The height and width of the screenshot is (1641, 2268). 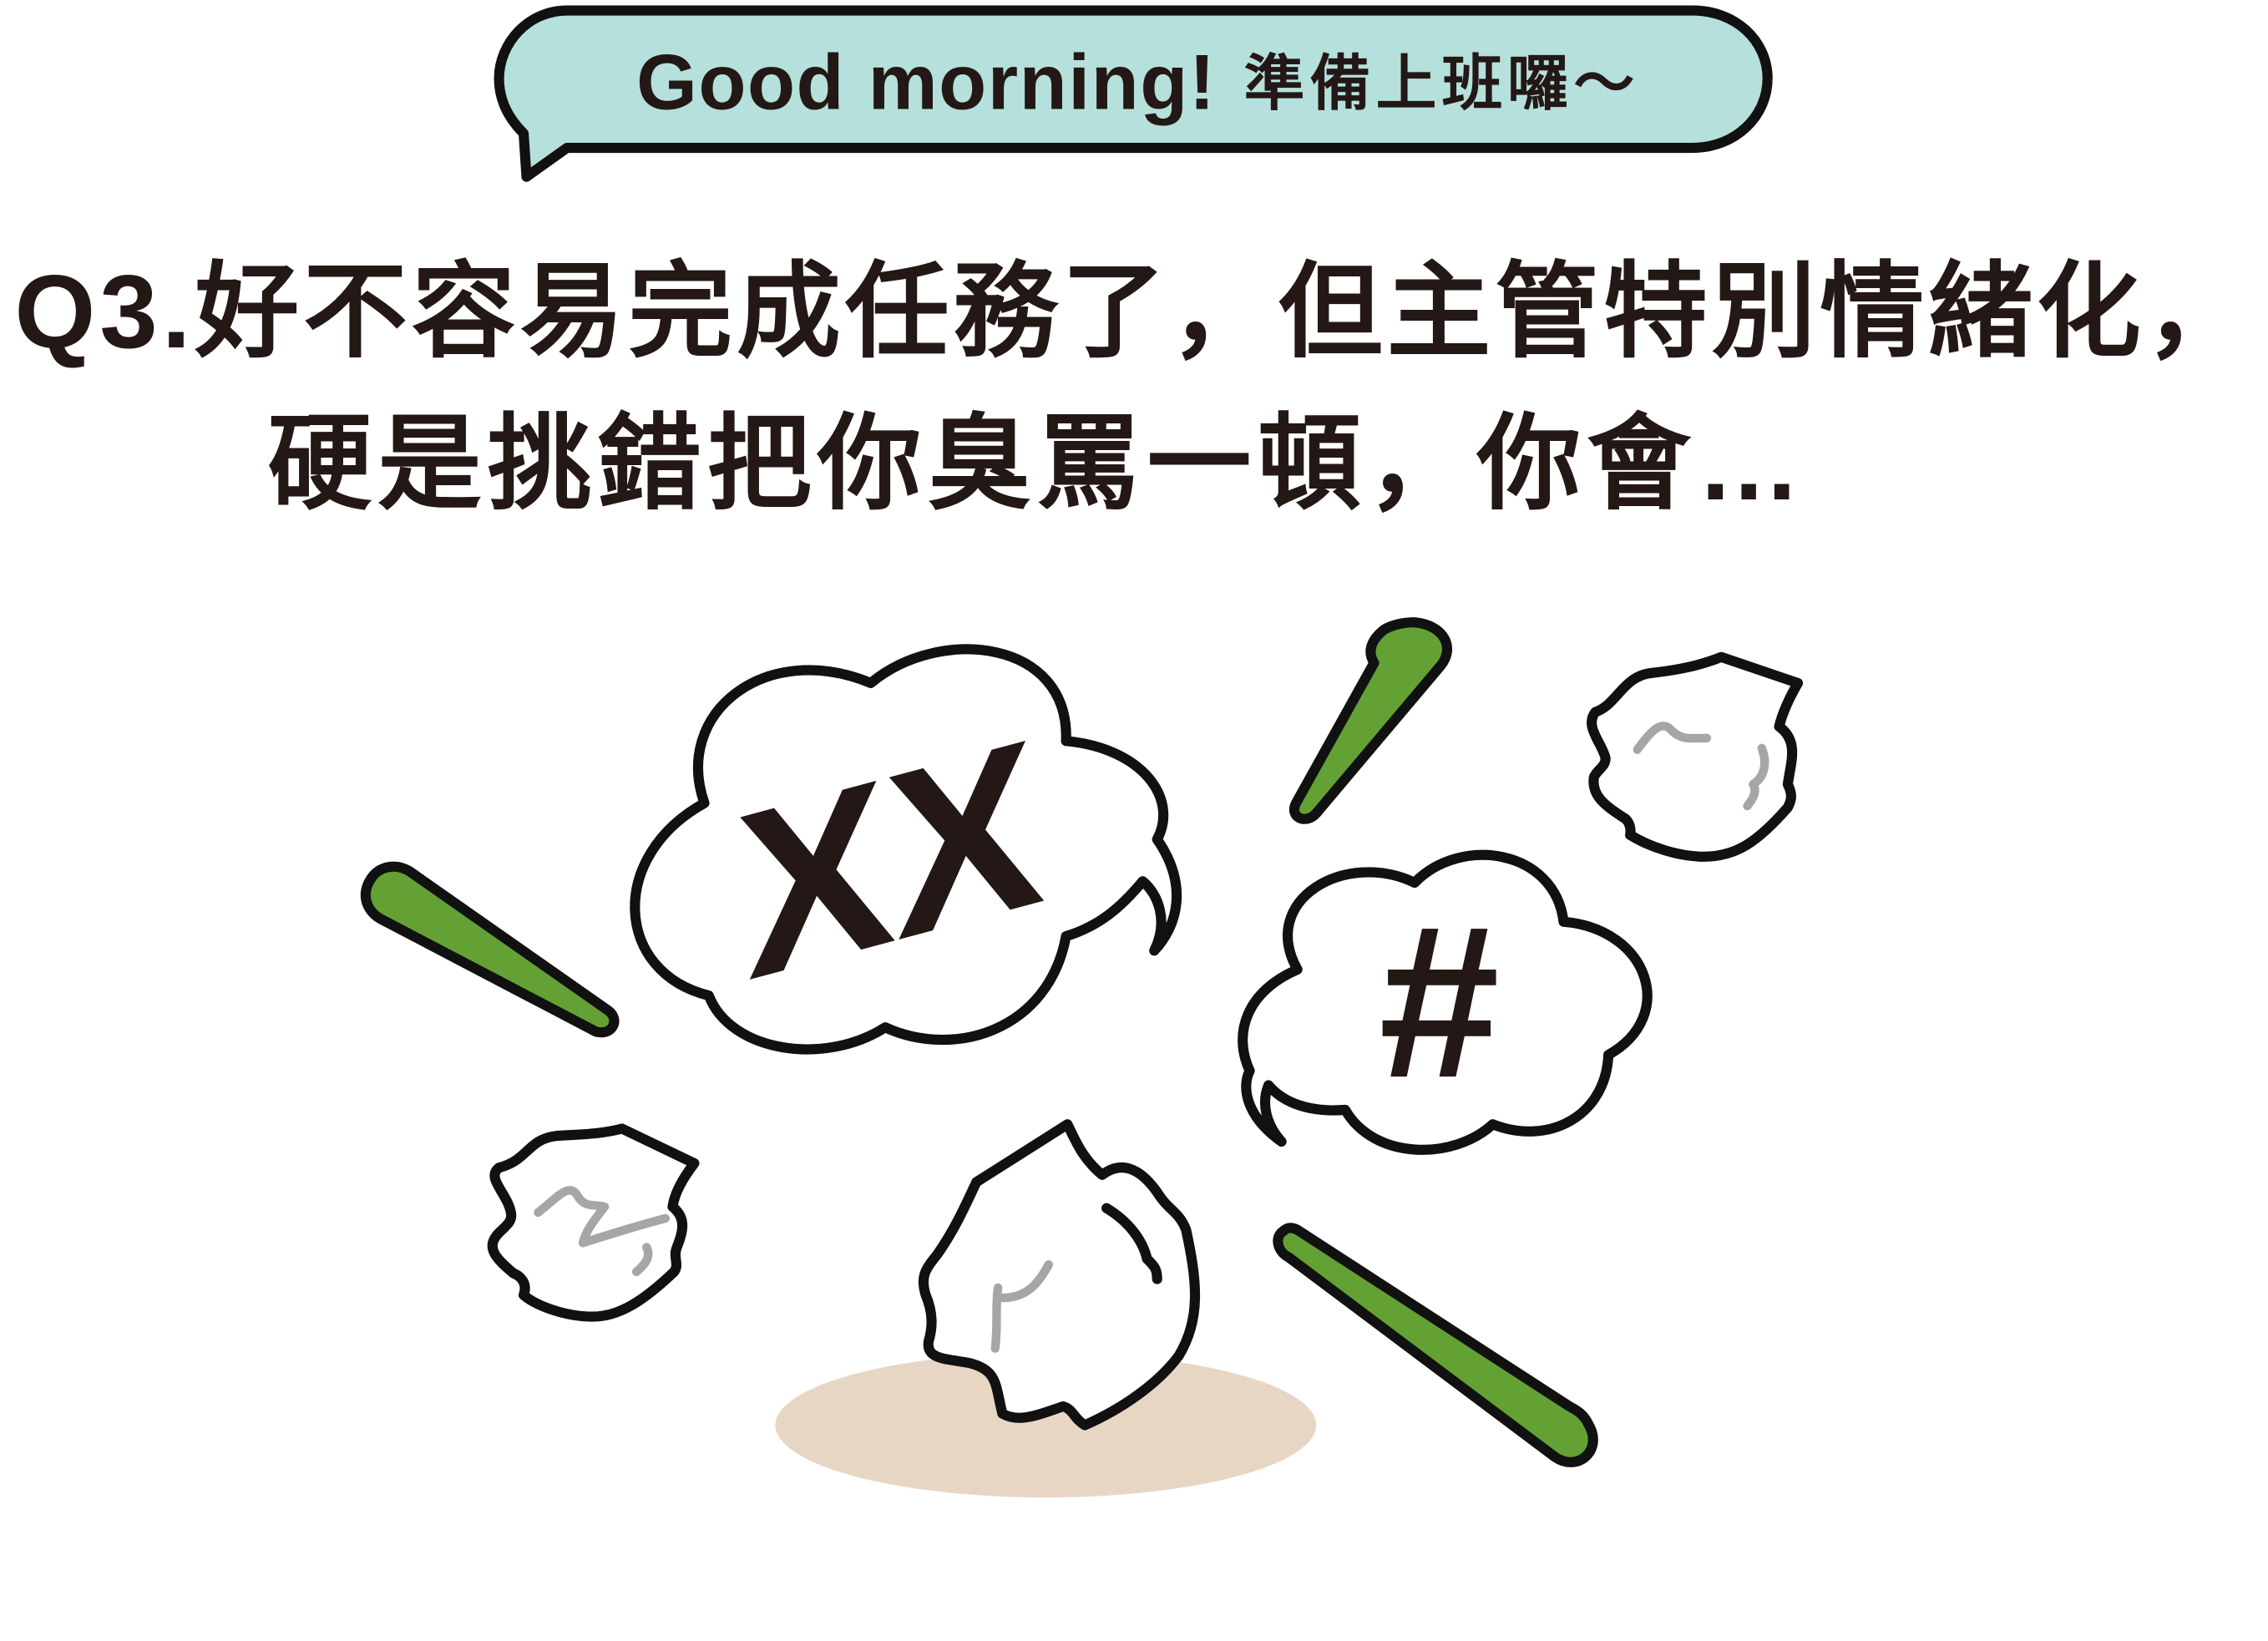 What do you see at coordinates (925, 81) in the screenshot?
I see `greeting-text-latin: Good morning!` at bounding box center [925, 81].